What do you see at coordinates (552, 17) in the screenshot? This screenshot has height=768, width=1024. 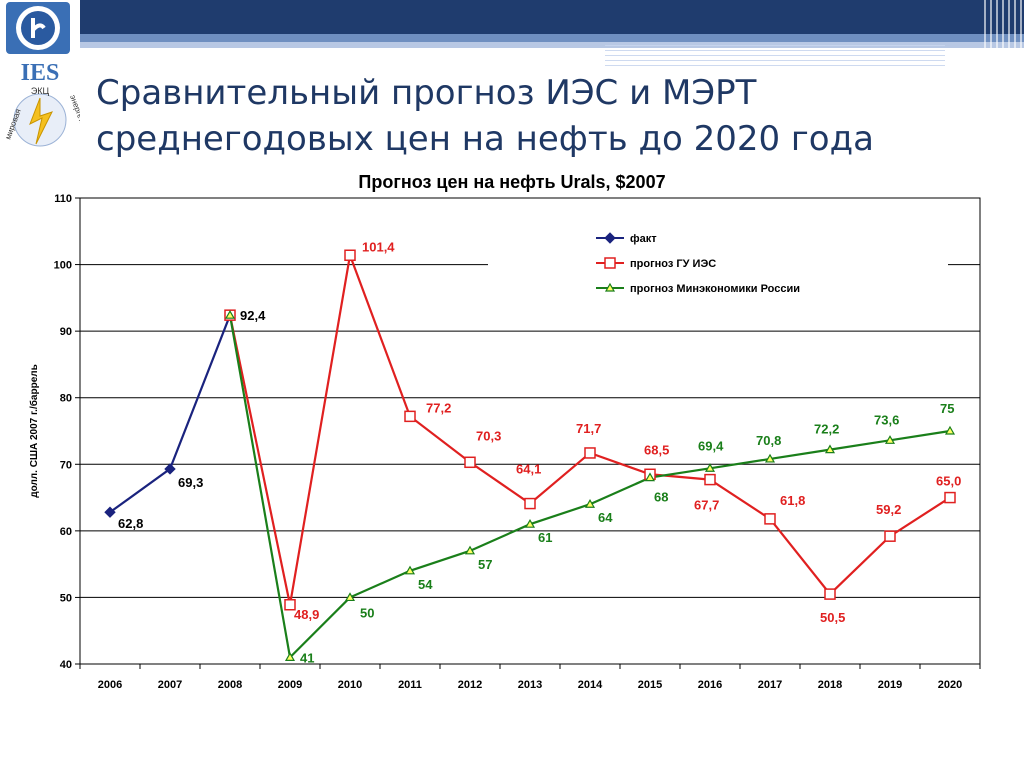 I see `header-bar` at bounding box center [552, 17].